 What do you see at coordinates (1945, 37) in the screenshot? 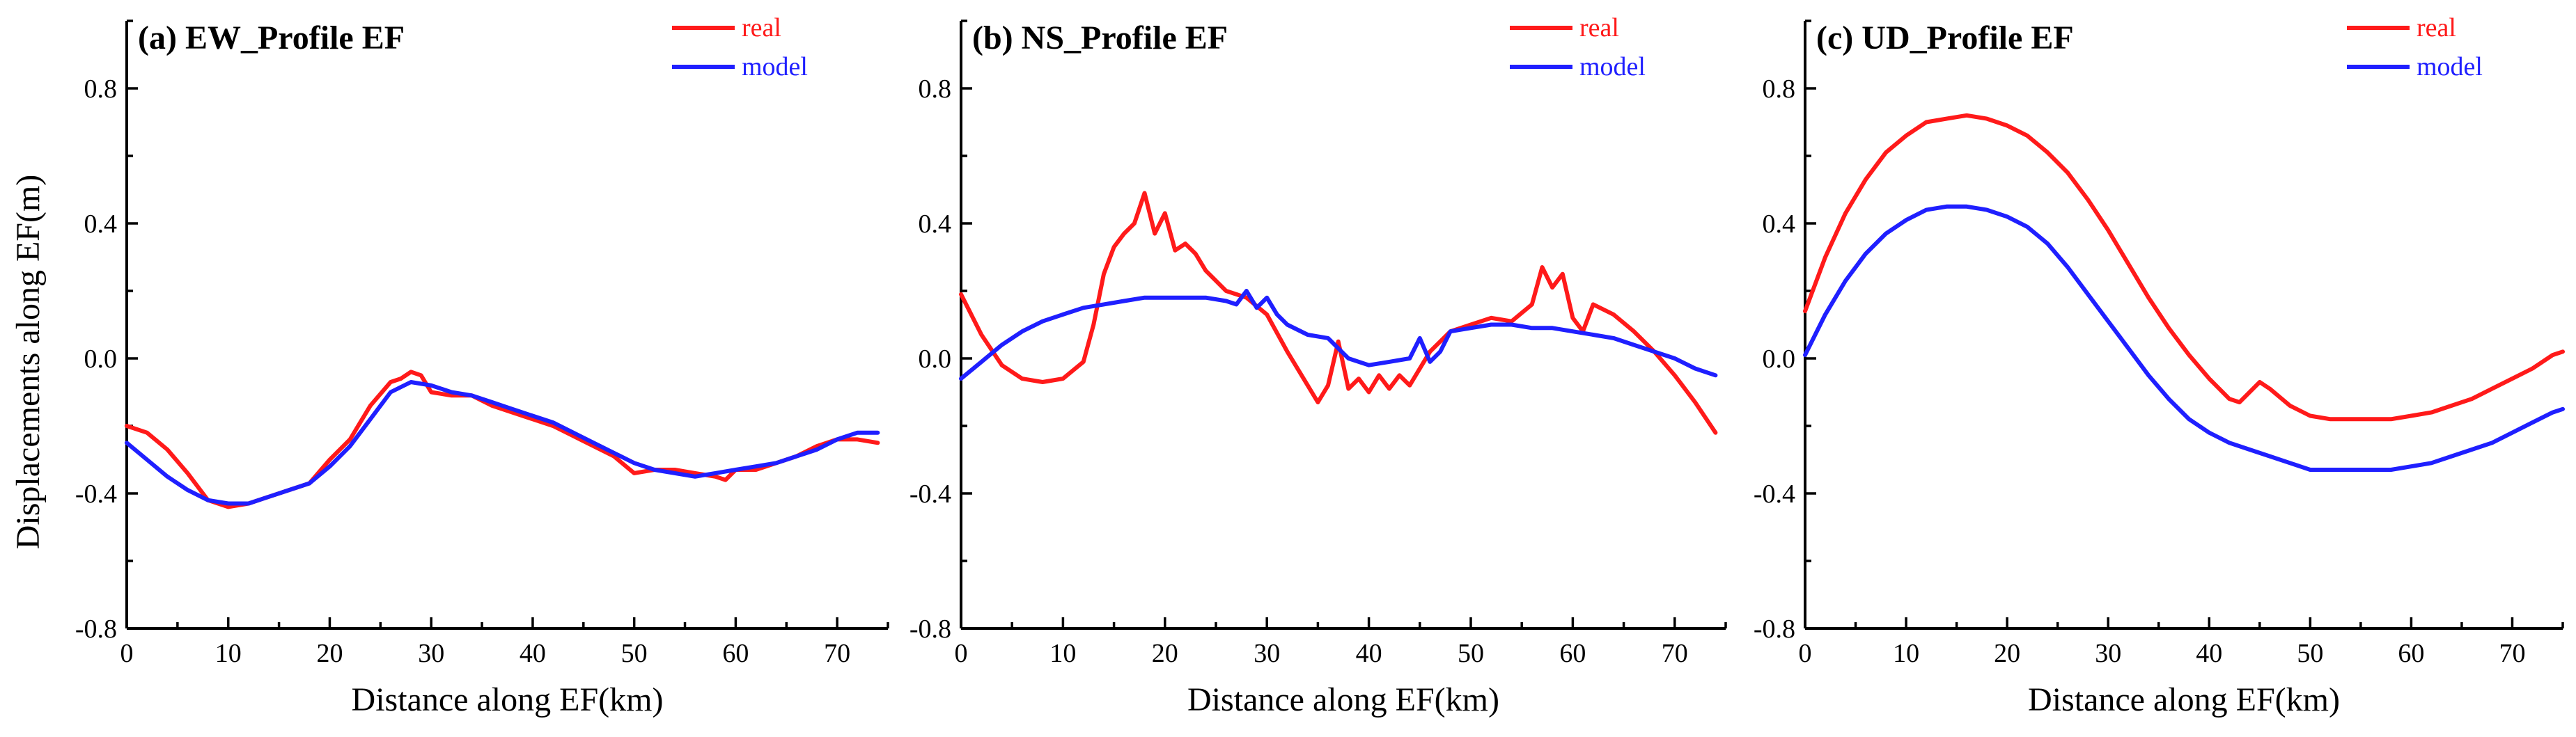
I see `panel-title: (c) UD_Profile EF` at bounding box center [1945, 37].